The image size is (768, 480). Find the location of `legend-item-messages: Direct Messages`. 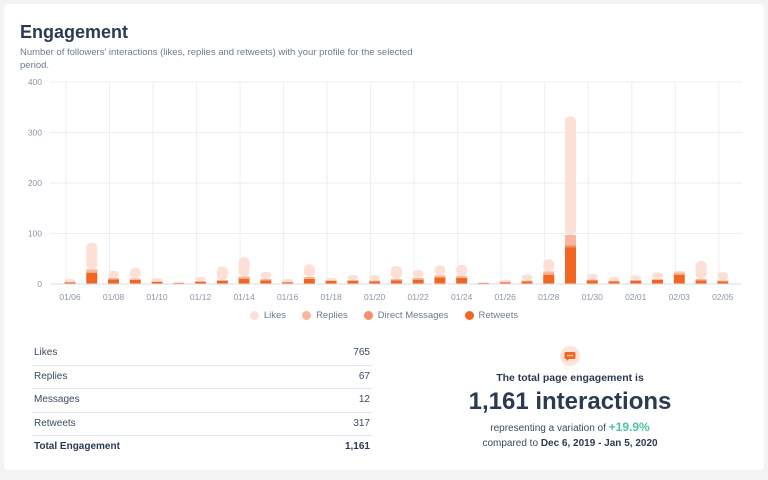

legend-item-messages: Direct Messages is located at coordinates (406, 315).